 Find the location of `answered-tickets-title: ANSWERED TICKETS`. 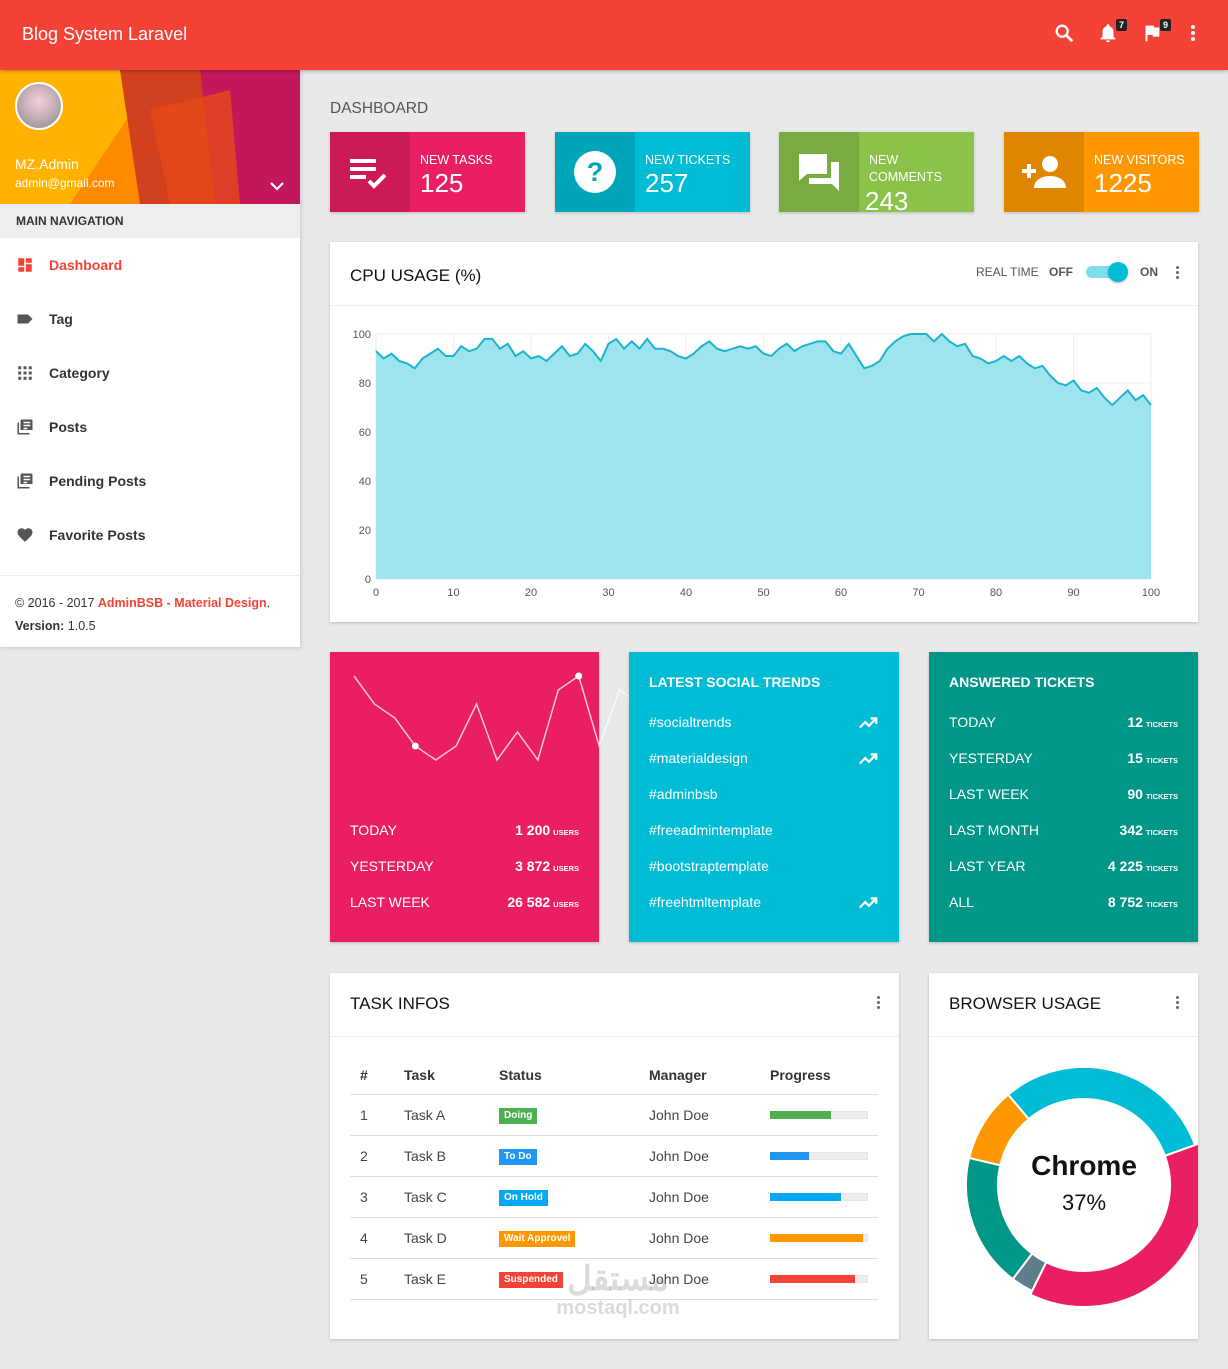

answered-tickets-title: ANSWERED TICKETS is located at coordinates (1022, 682).